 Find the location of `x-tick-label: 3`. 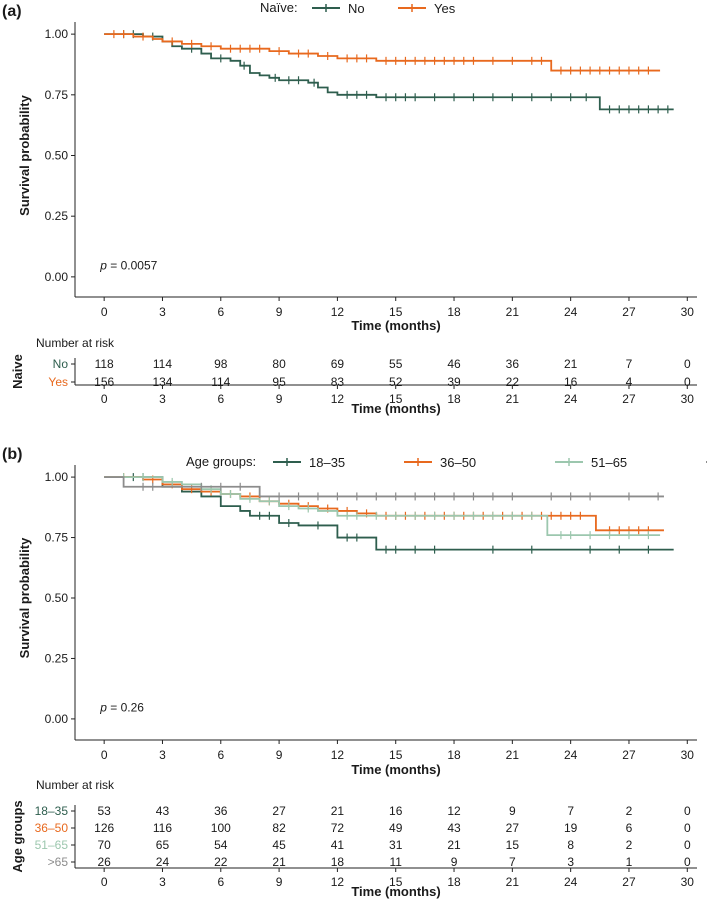

x-tick-label: 3 is located at coordinates (162, 755).